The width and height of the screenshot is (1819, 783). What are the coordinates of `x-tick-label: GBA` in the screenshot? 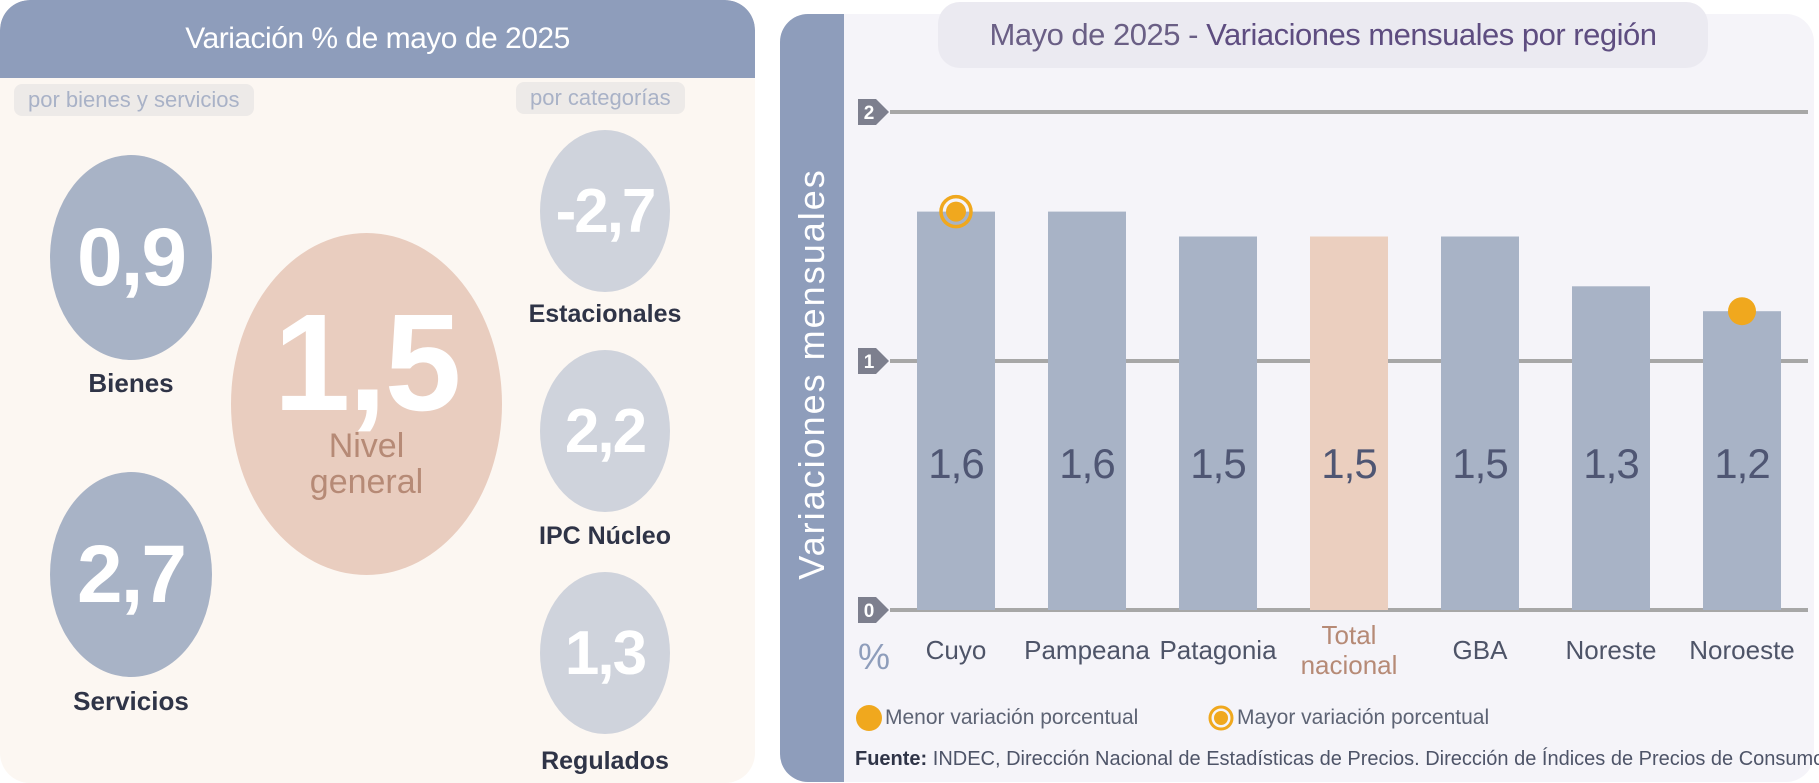 It's located at (1481, 650).